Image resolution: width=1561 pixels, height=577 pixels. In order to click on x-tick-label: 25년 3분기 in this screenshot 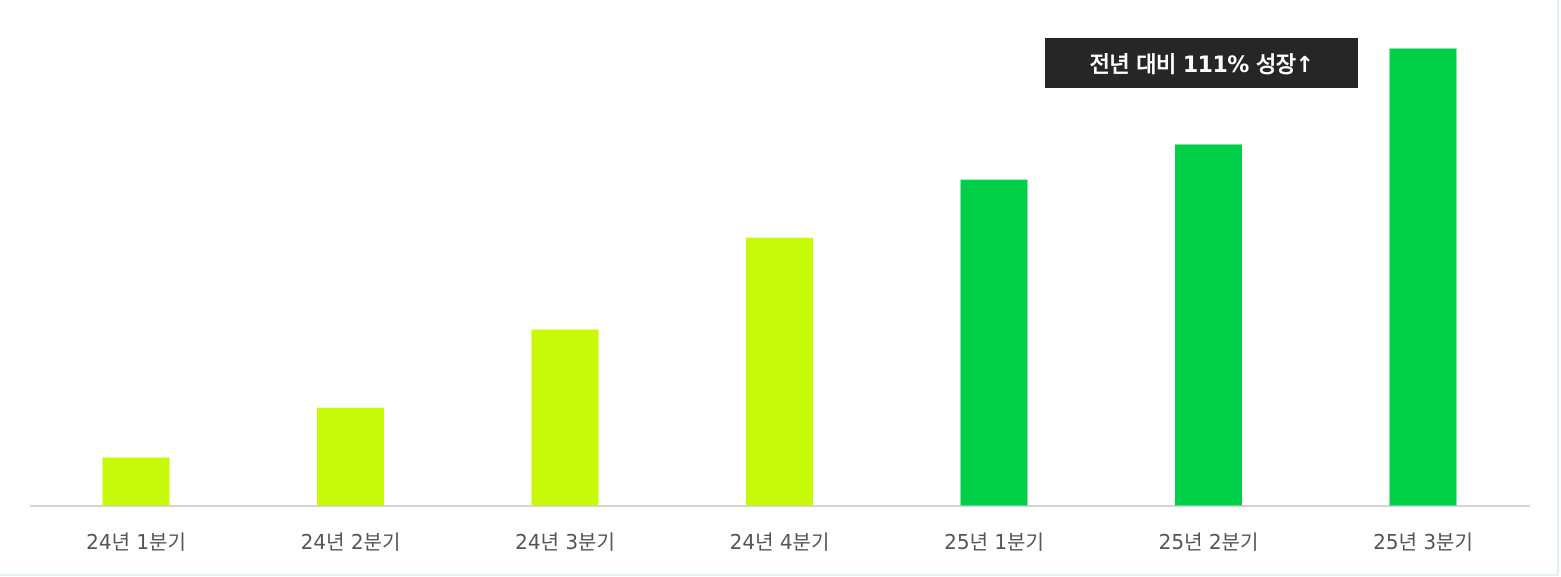, I will do `click(1423, 542)`.